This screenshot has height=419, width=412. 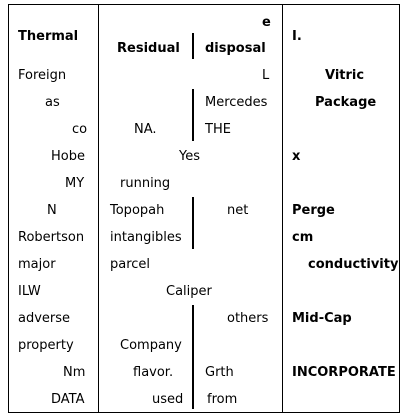 I want to click on row11-col1: property, so click(x=46, y=345).